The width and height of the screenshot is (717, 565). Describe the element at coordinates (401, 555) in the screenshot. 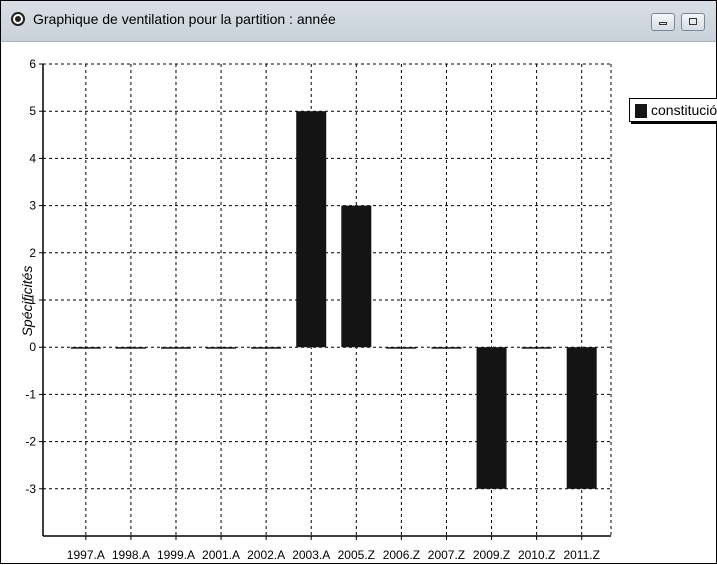

I see `x-tick-label: 2006.Z` at that location.